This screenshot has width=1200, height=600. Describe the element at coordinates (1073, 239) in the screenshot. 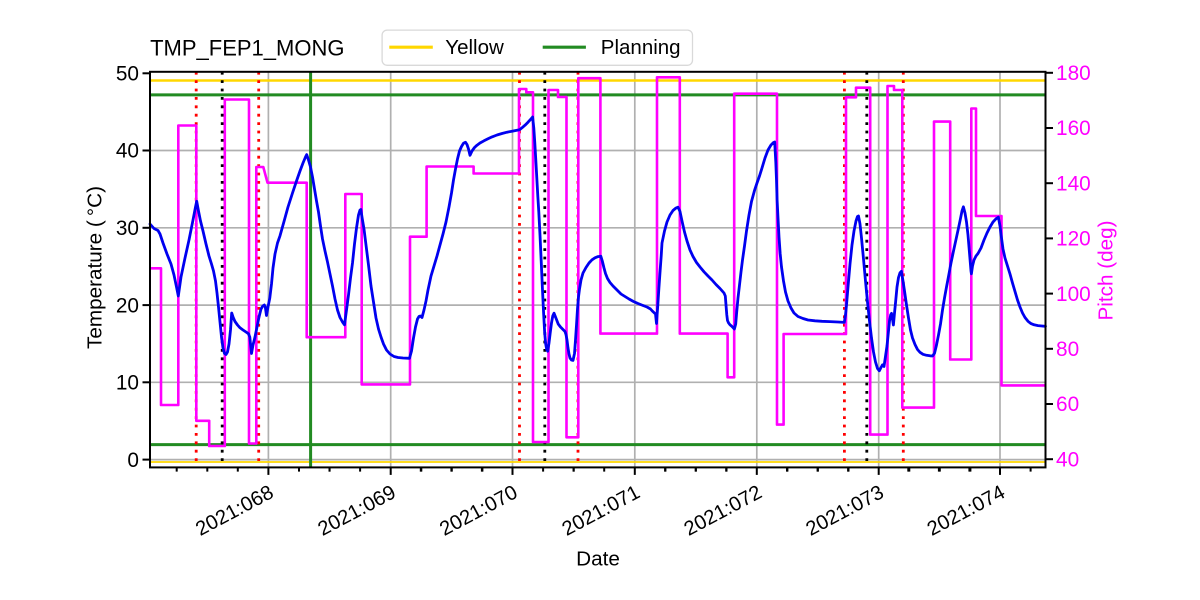

I see `svg-text: 120` at that location.